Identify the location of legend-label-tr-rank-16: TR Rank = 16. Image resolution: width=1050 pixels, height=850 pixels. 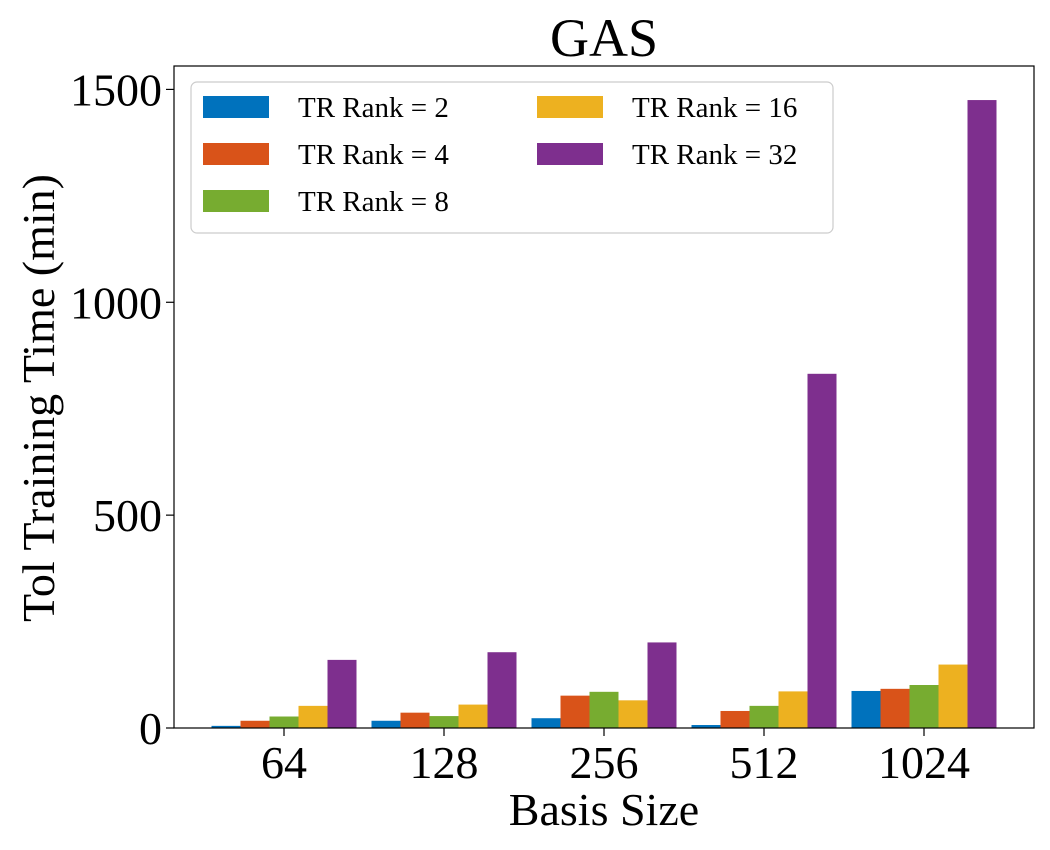
(714, 108).